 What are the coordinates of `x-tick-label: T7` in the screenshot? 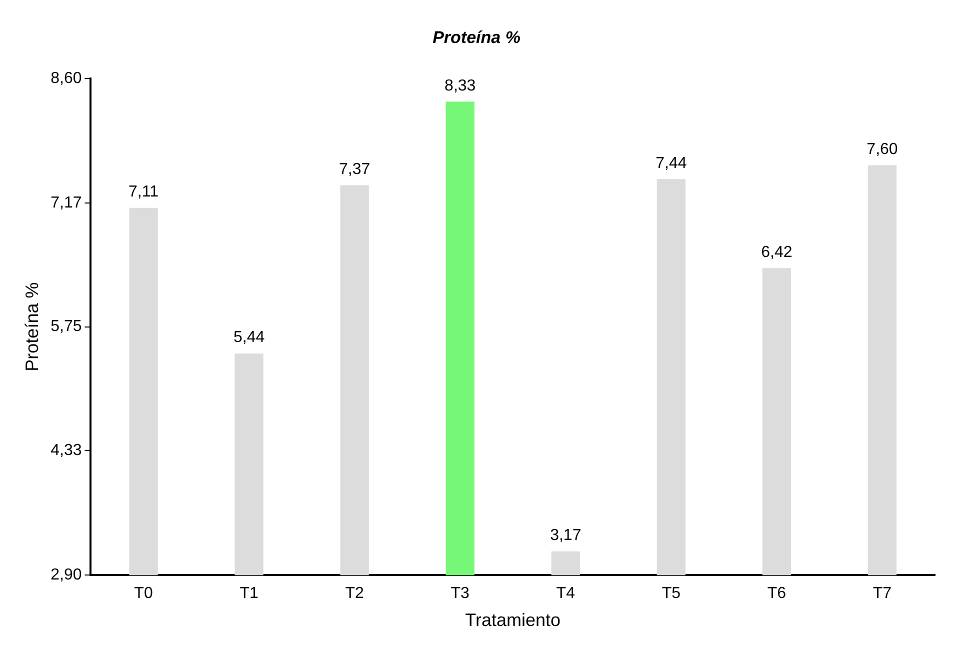 It's located at (882, 593).